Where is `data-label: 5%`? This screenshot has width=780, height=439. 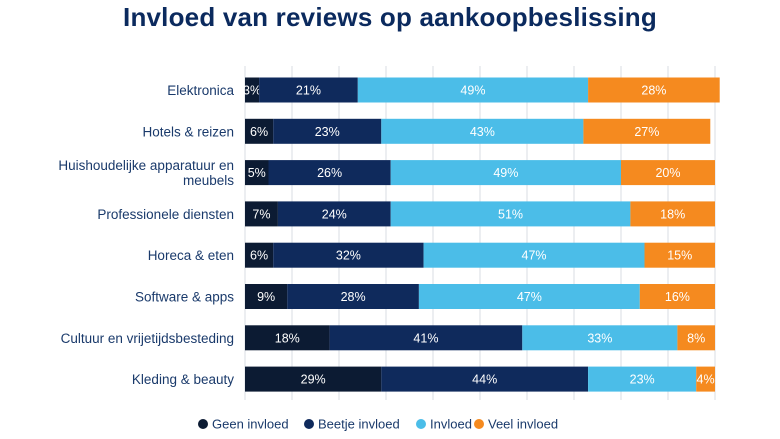
data-label: 5% is located at coordinates (257, 173).